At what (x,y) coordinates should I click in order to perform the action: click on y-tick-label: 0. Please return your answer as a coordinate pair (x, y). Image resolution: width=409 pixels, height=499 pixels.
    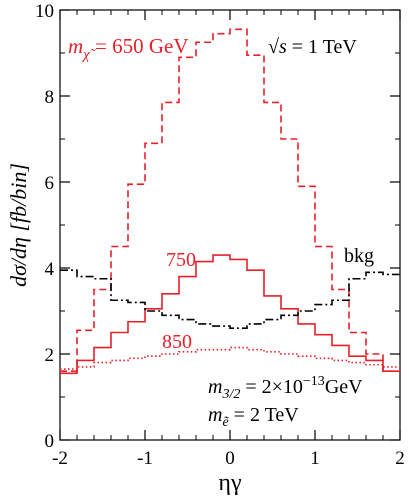
    Looking at the image, I should click on (50, 441).